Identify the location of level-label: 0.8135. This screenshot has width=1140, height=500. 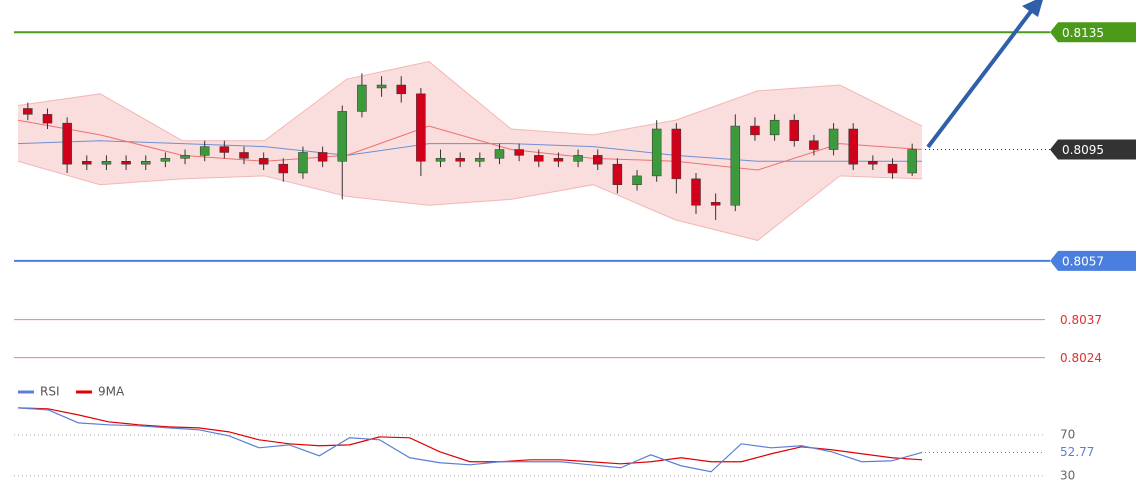
(1083, 33).